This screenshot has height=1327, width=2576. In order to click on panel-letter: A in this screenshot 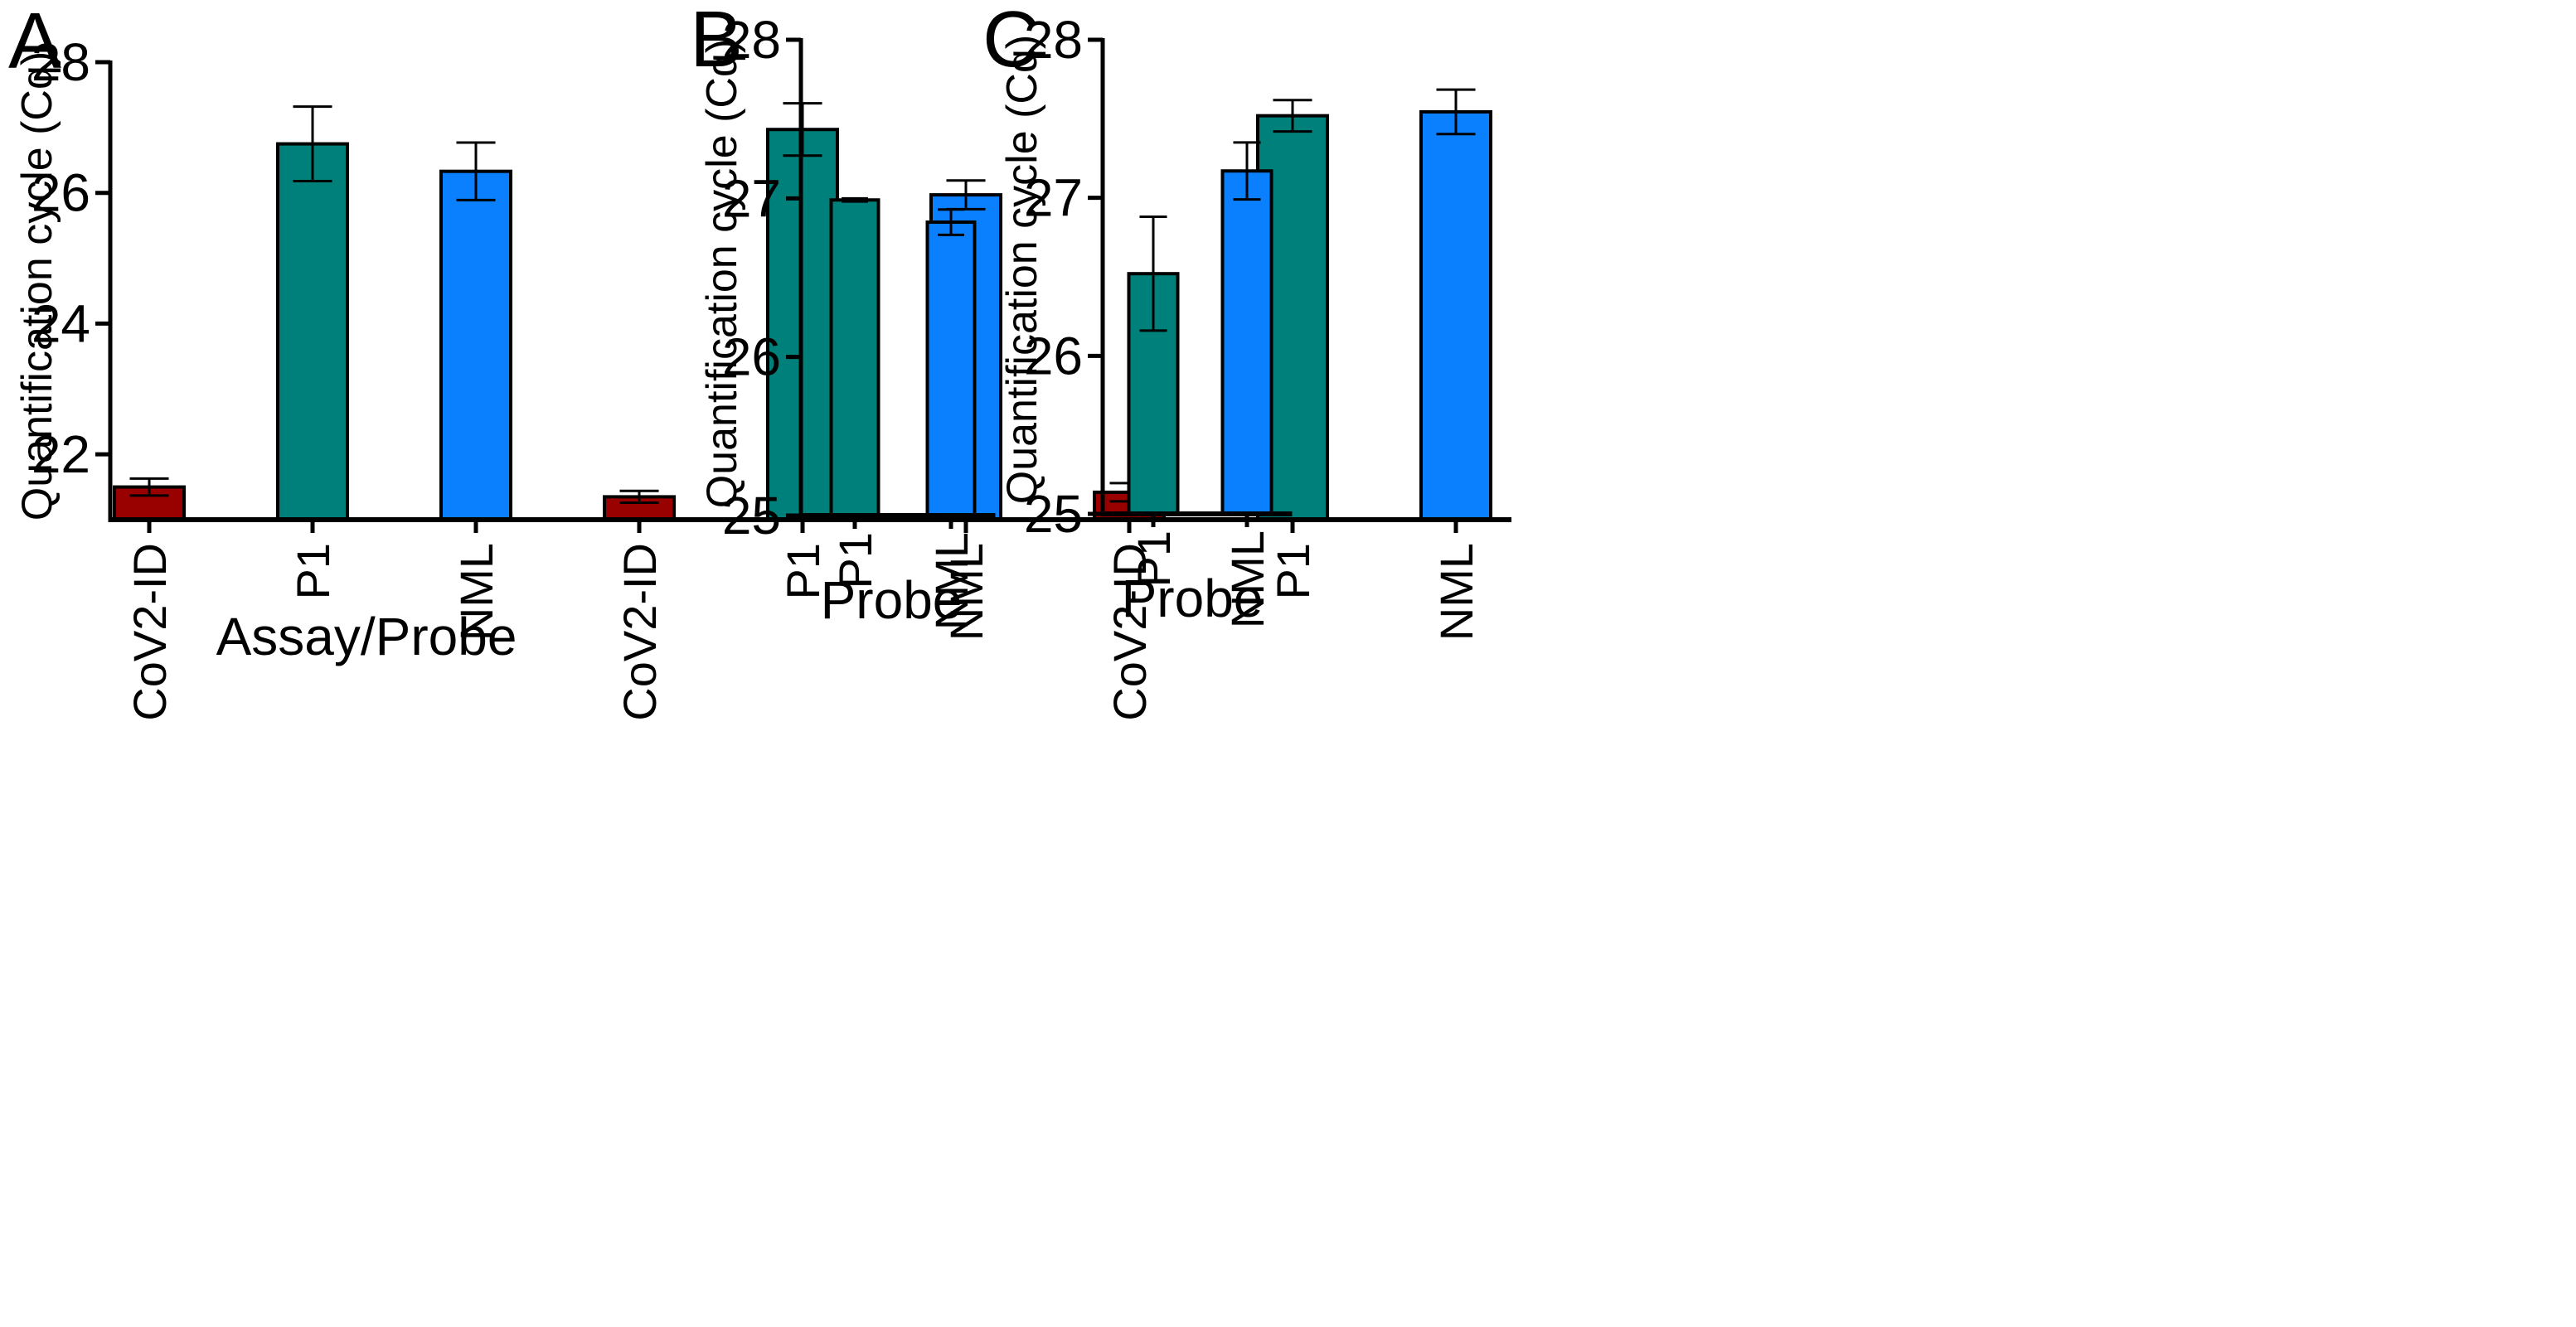, I will do `click(34, 43)`.